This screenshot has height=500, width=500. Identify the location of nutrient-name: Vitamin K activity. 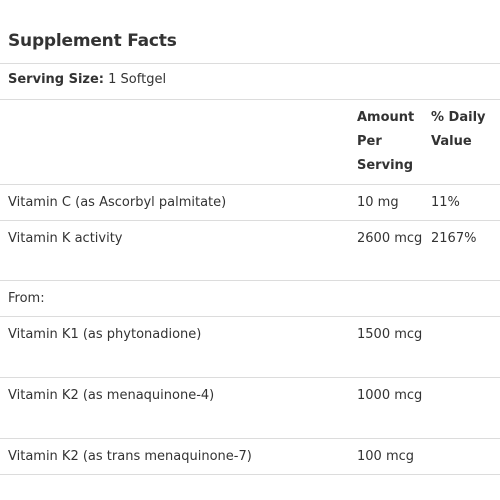
(65, 238).